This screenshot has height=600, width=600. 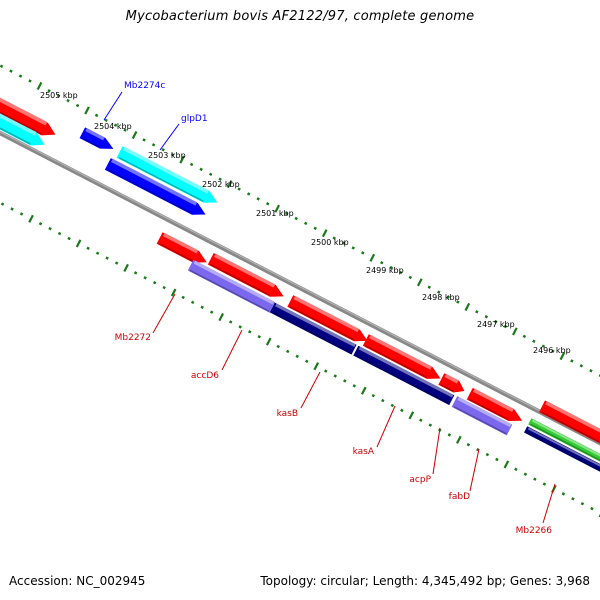 What do you see at coordinates (217, 355) in the screenshot?
I see `gene-label-accd6: accD6` at bounding box center [217, 355].